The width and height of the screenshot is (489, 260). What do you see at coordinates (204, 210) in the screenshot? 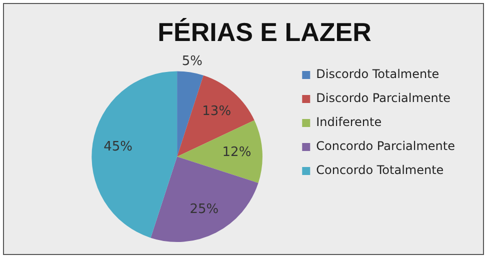
I see `data-label: 25%` at bounding box center [204, 210].